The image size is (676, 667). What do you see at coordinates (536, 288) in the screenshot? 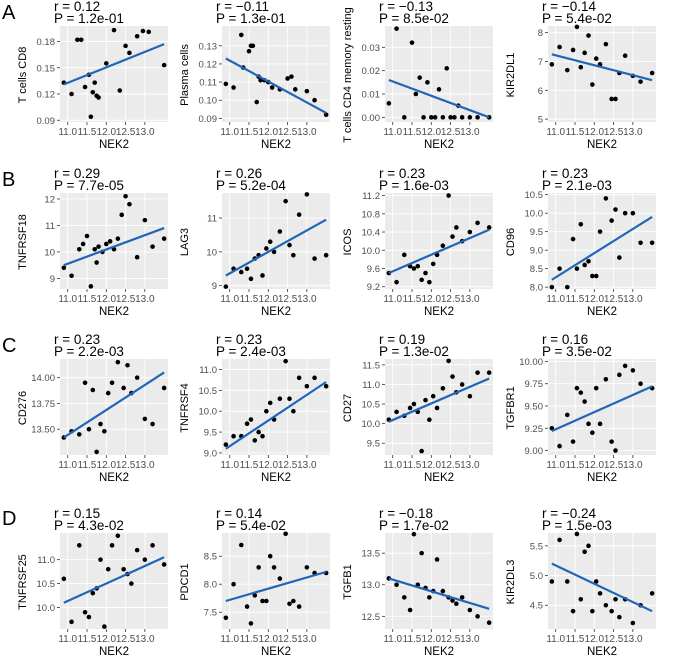
I see `y-tick-label: 8.0` at bounding box center [536, 288].